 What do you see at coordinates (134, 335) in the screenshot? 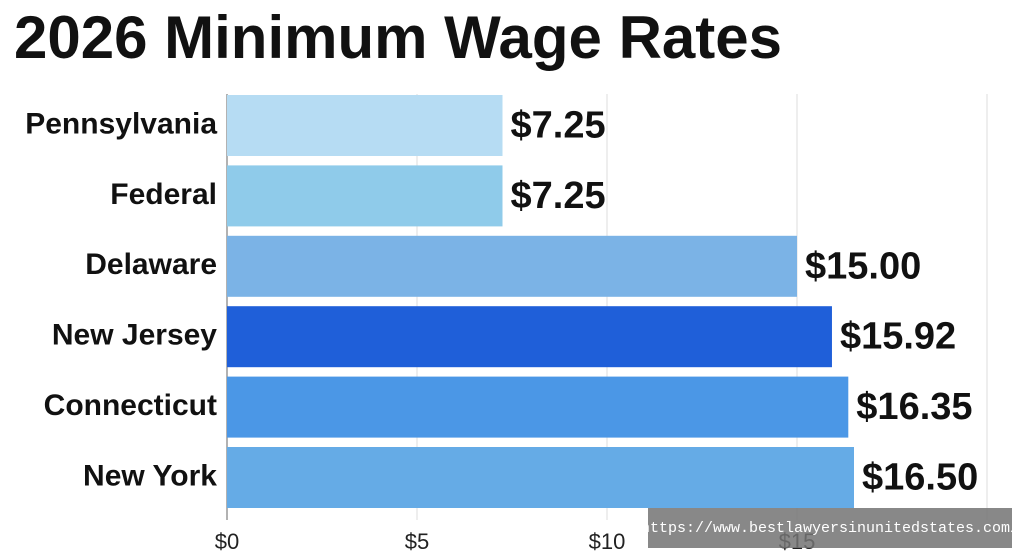
I see `y-tick-label: New Jersey` at bounding box center [134, 335].